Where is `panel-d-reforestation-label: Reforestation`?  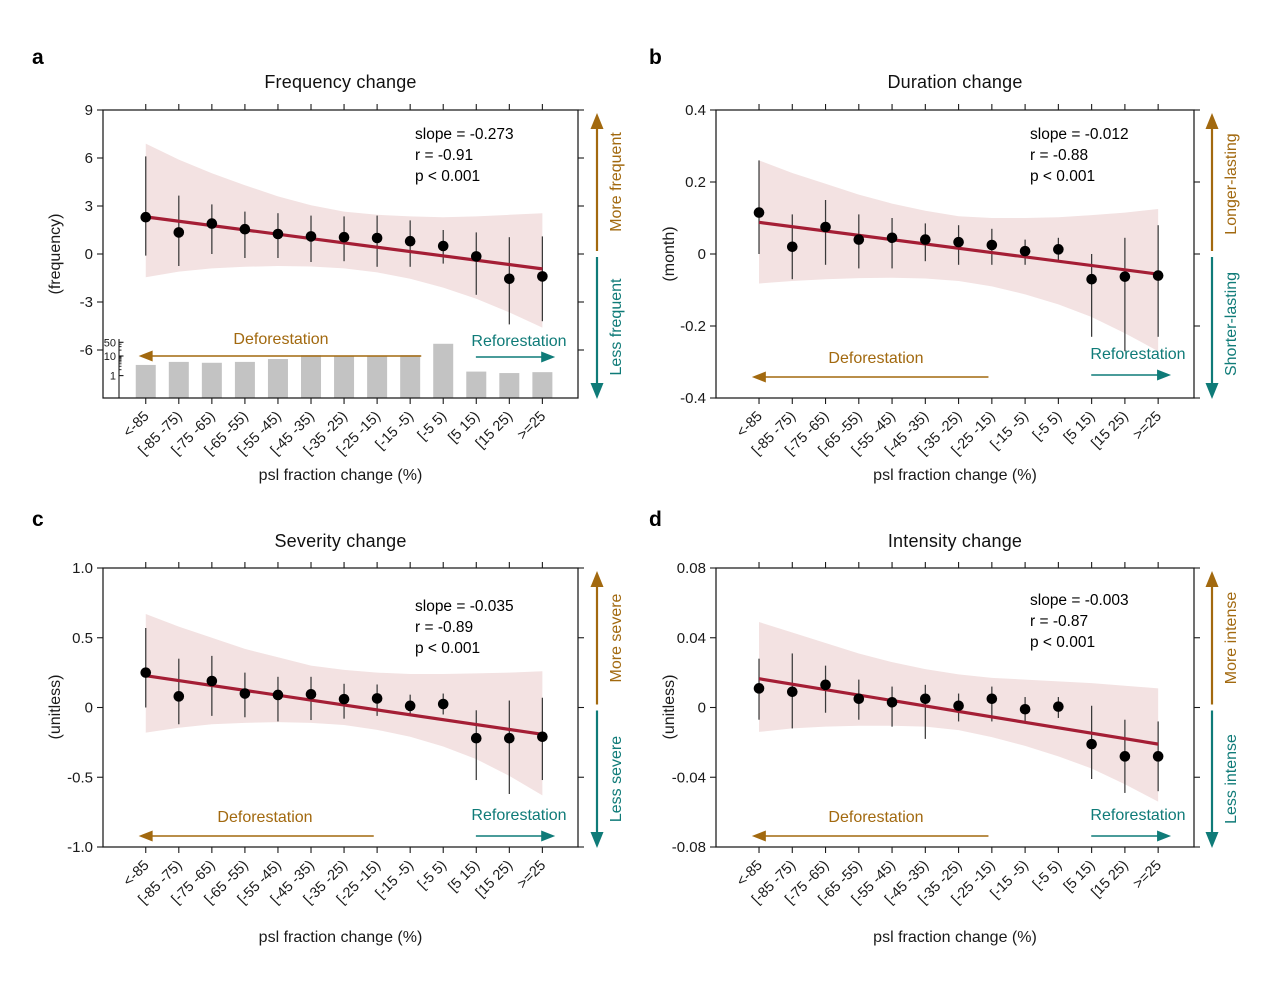
panel-d-reforestation-label: Reforestation is located at coordinates (1138, 815).